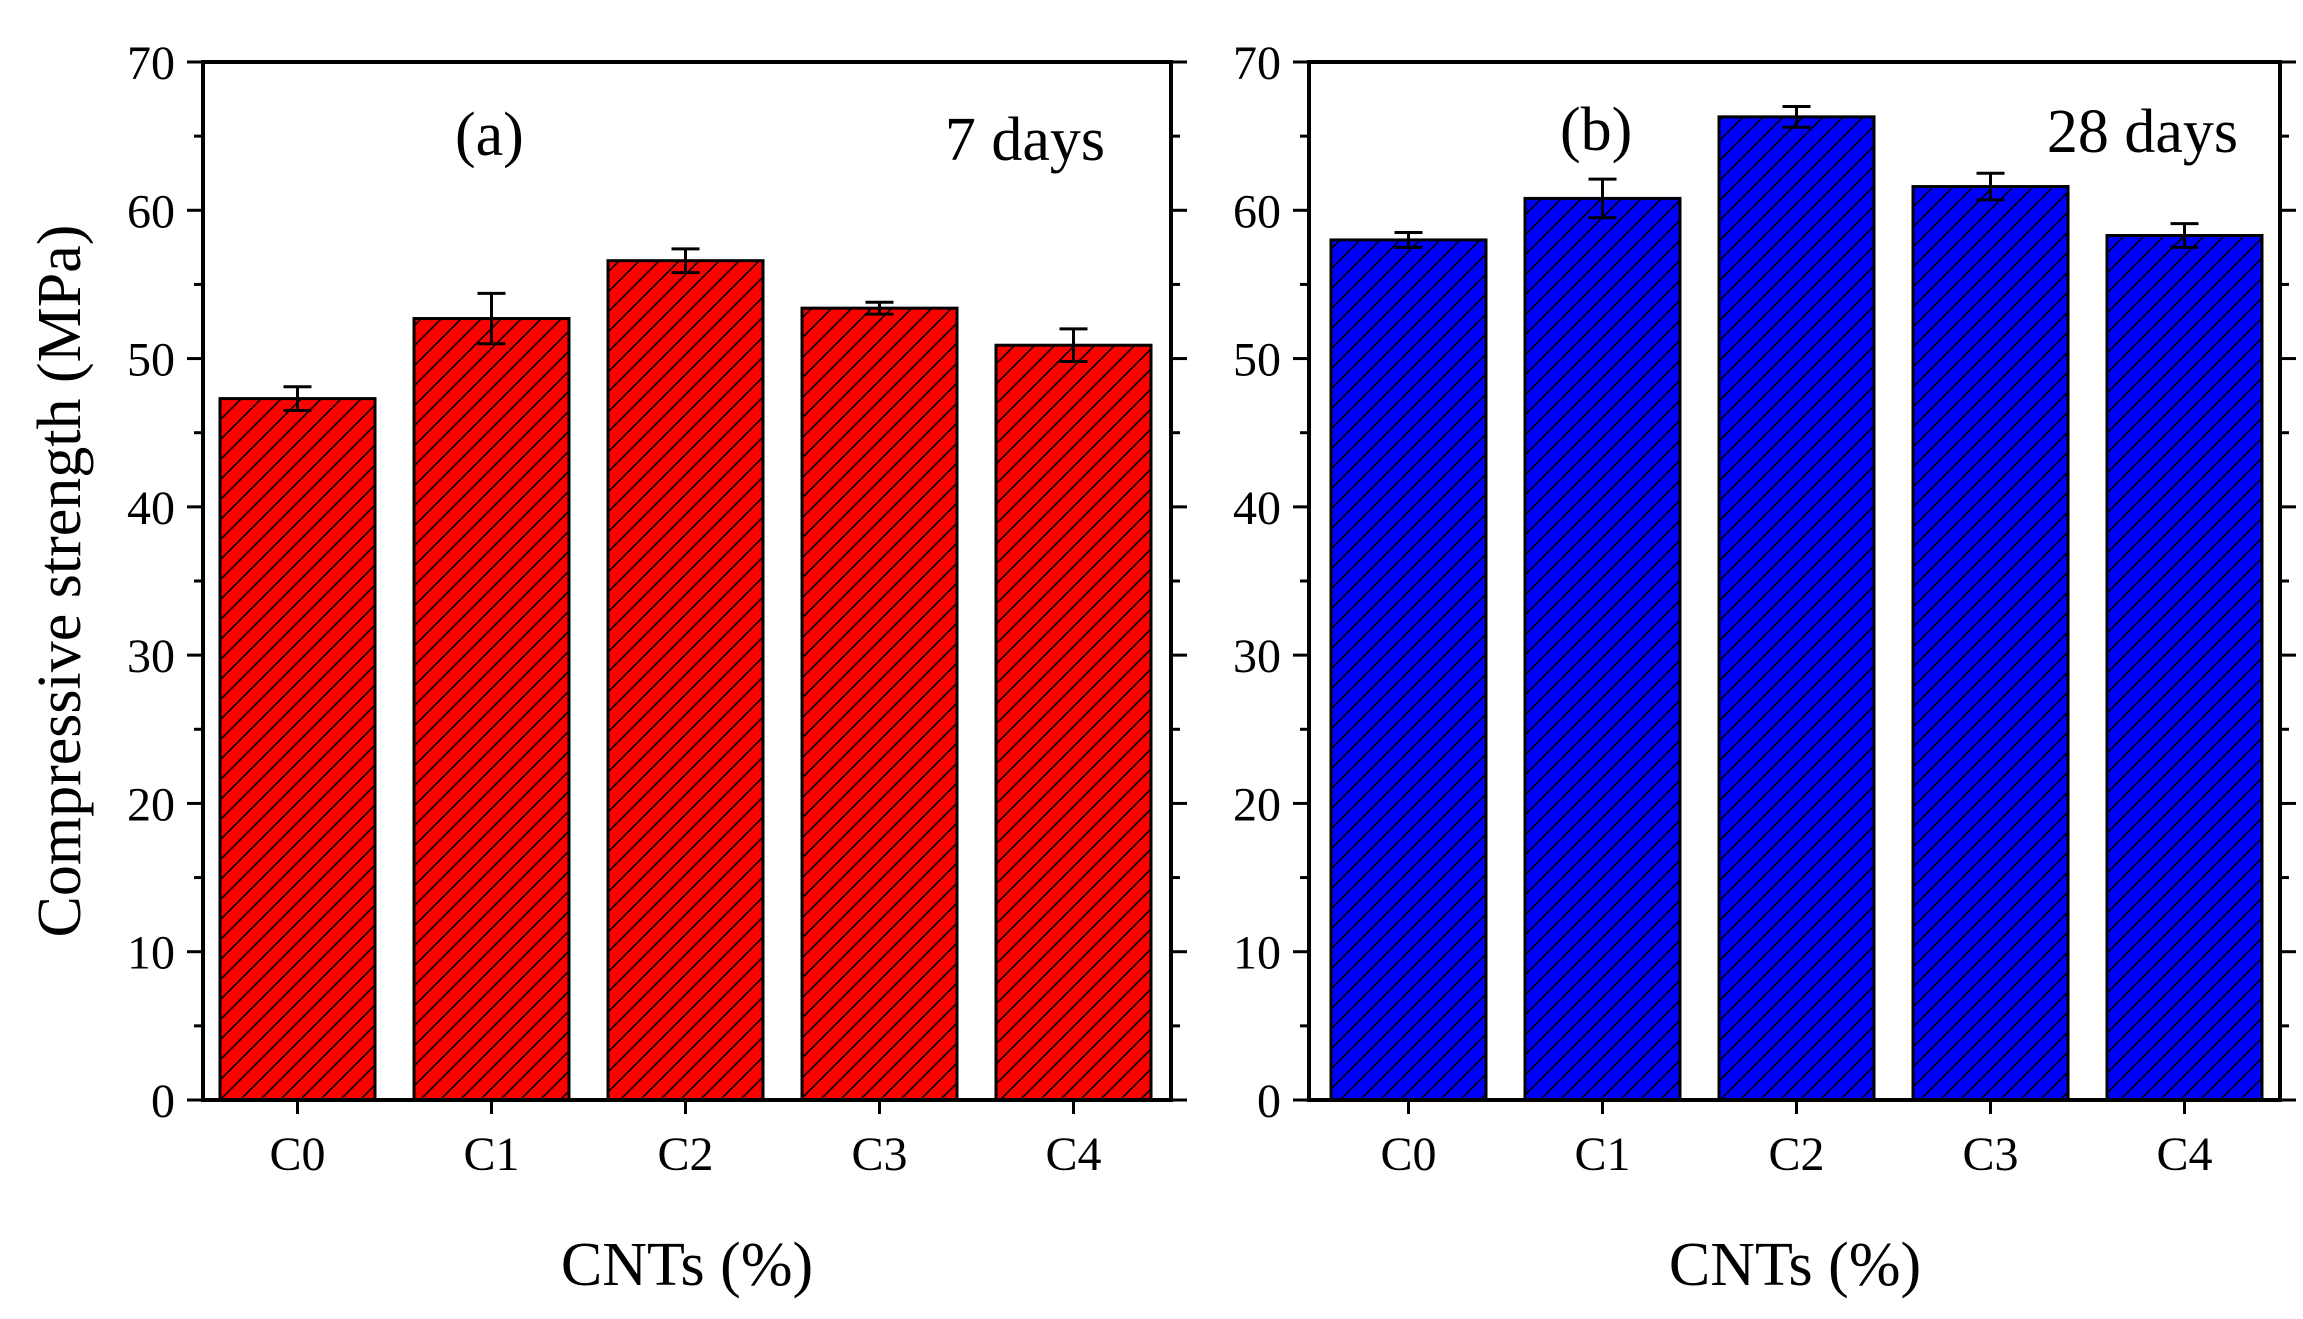 The height and width of the screenshot is (1319, 2303). I want to click on panel-label: (b), so click(1596, 130).